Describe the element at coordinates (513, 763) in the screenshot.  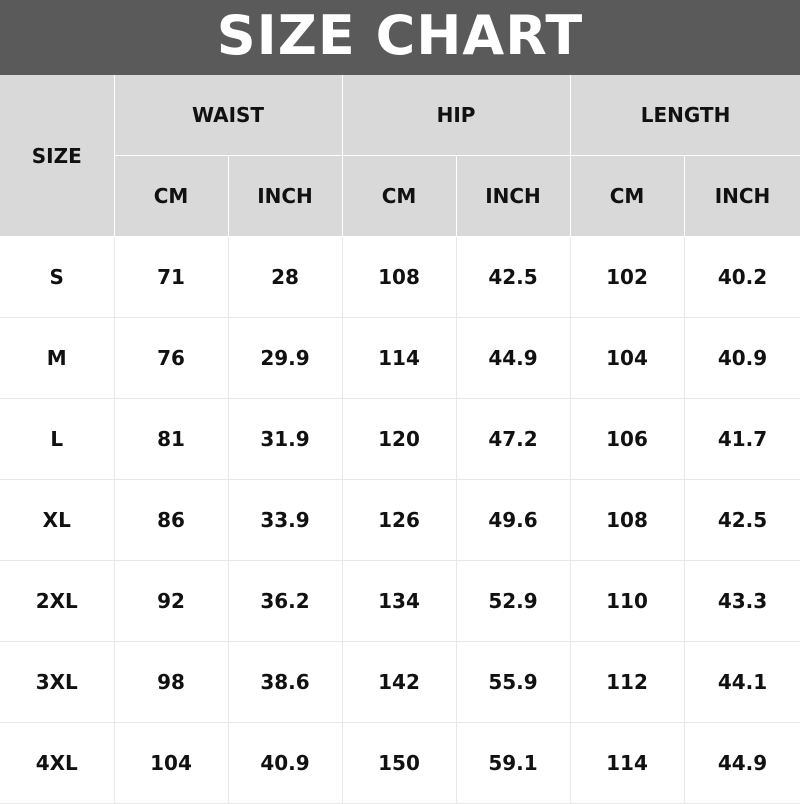
I see `value-cell: 59.1` at that location.